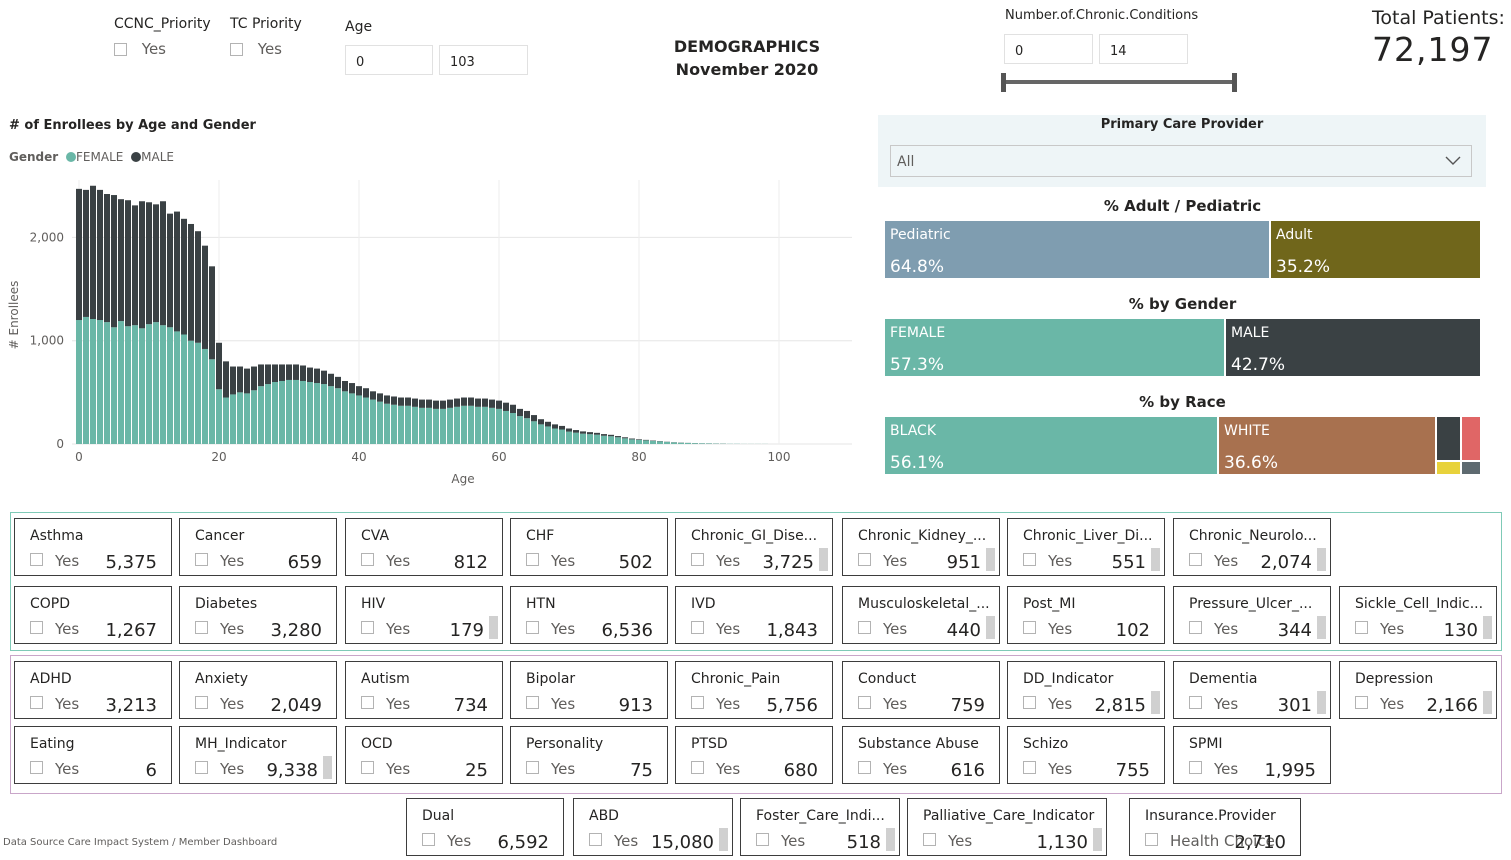  Describe the element at coordinates (1086, 755) in the screenshot. I see `tile-schizo: Schizo Yes 755` at that location.